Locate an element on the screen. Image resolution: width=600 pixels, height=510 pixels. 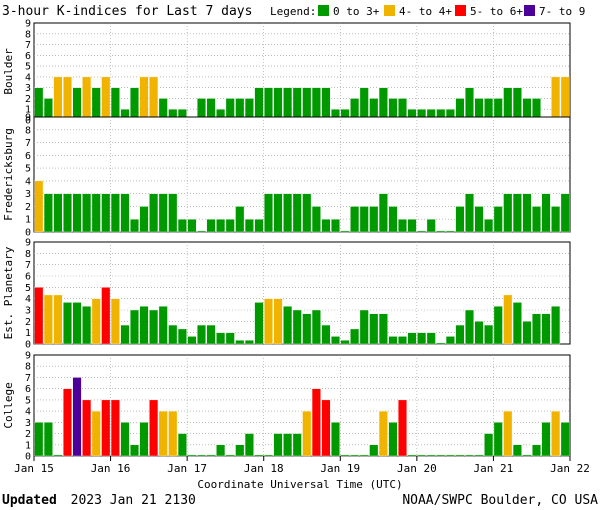
x-tick-7: Jan 22 is located at coordinates (570, 468).